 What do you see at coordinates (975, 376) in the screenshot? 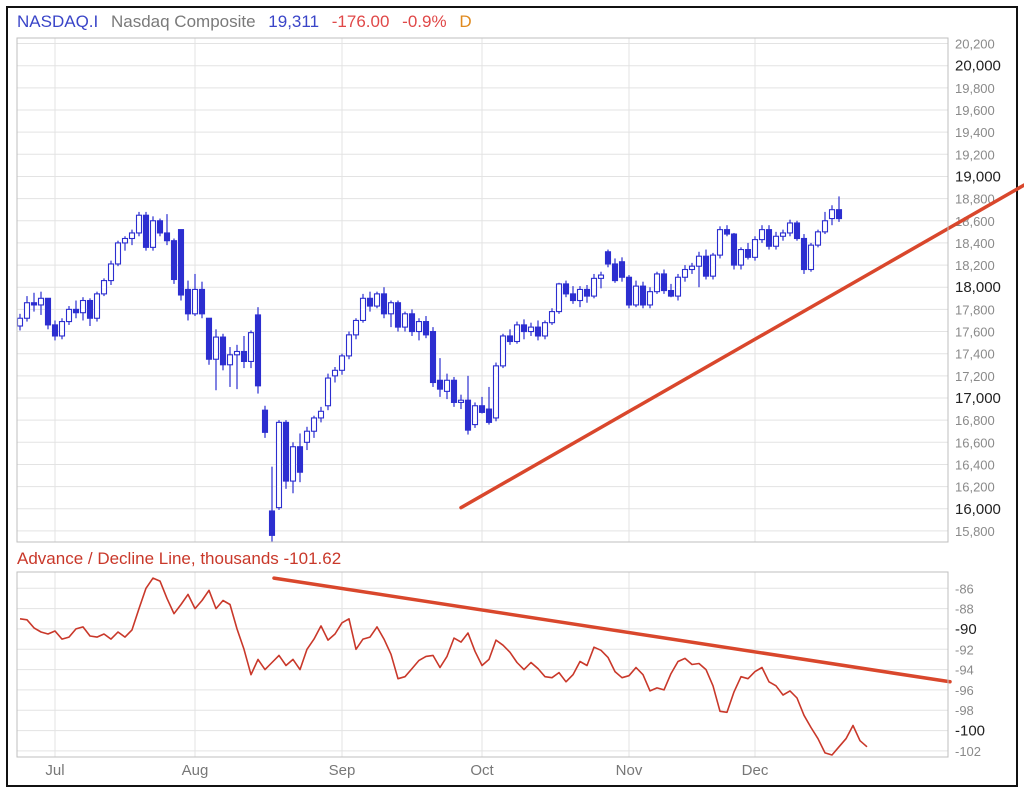
I see `price-tick-label: 17,200` at bounding box center [975, 376].